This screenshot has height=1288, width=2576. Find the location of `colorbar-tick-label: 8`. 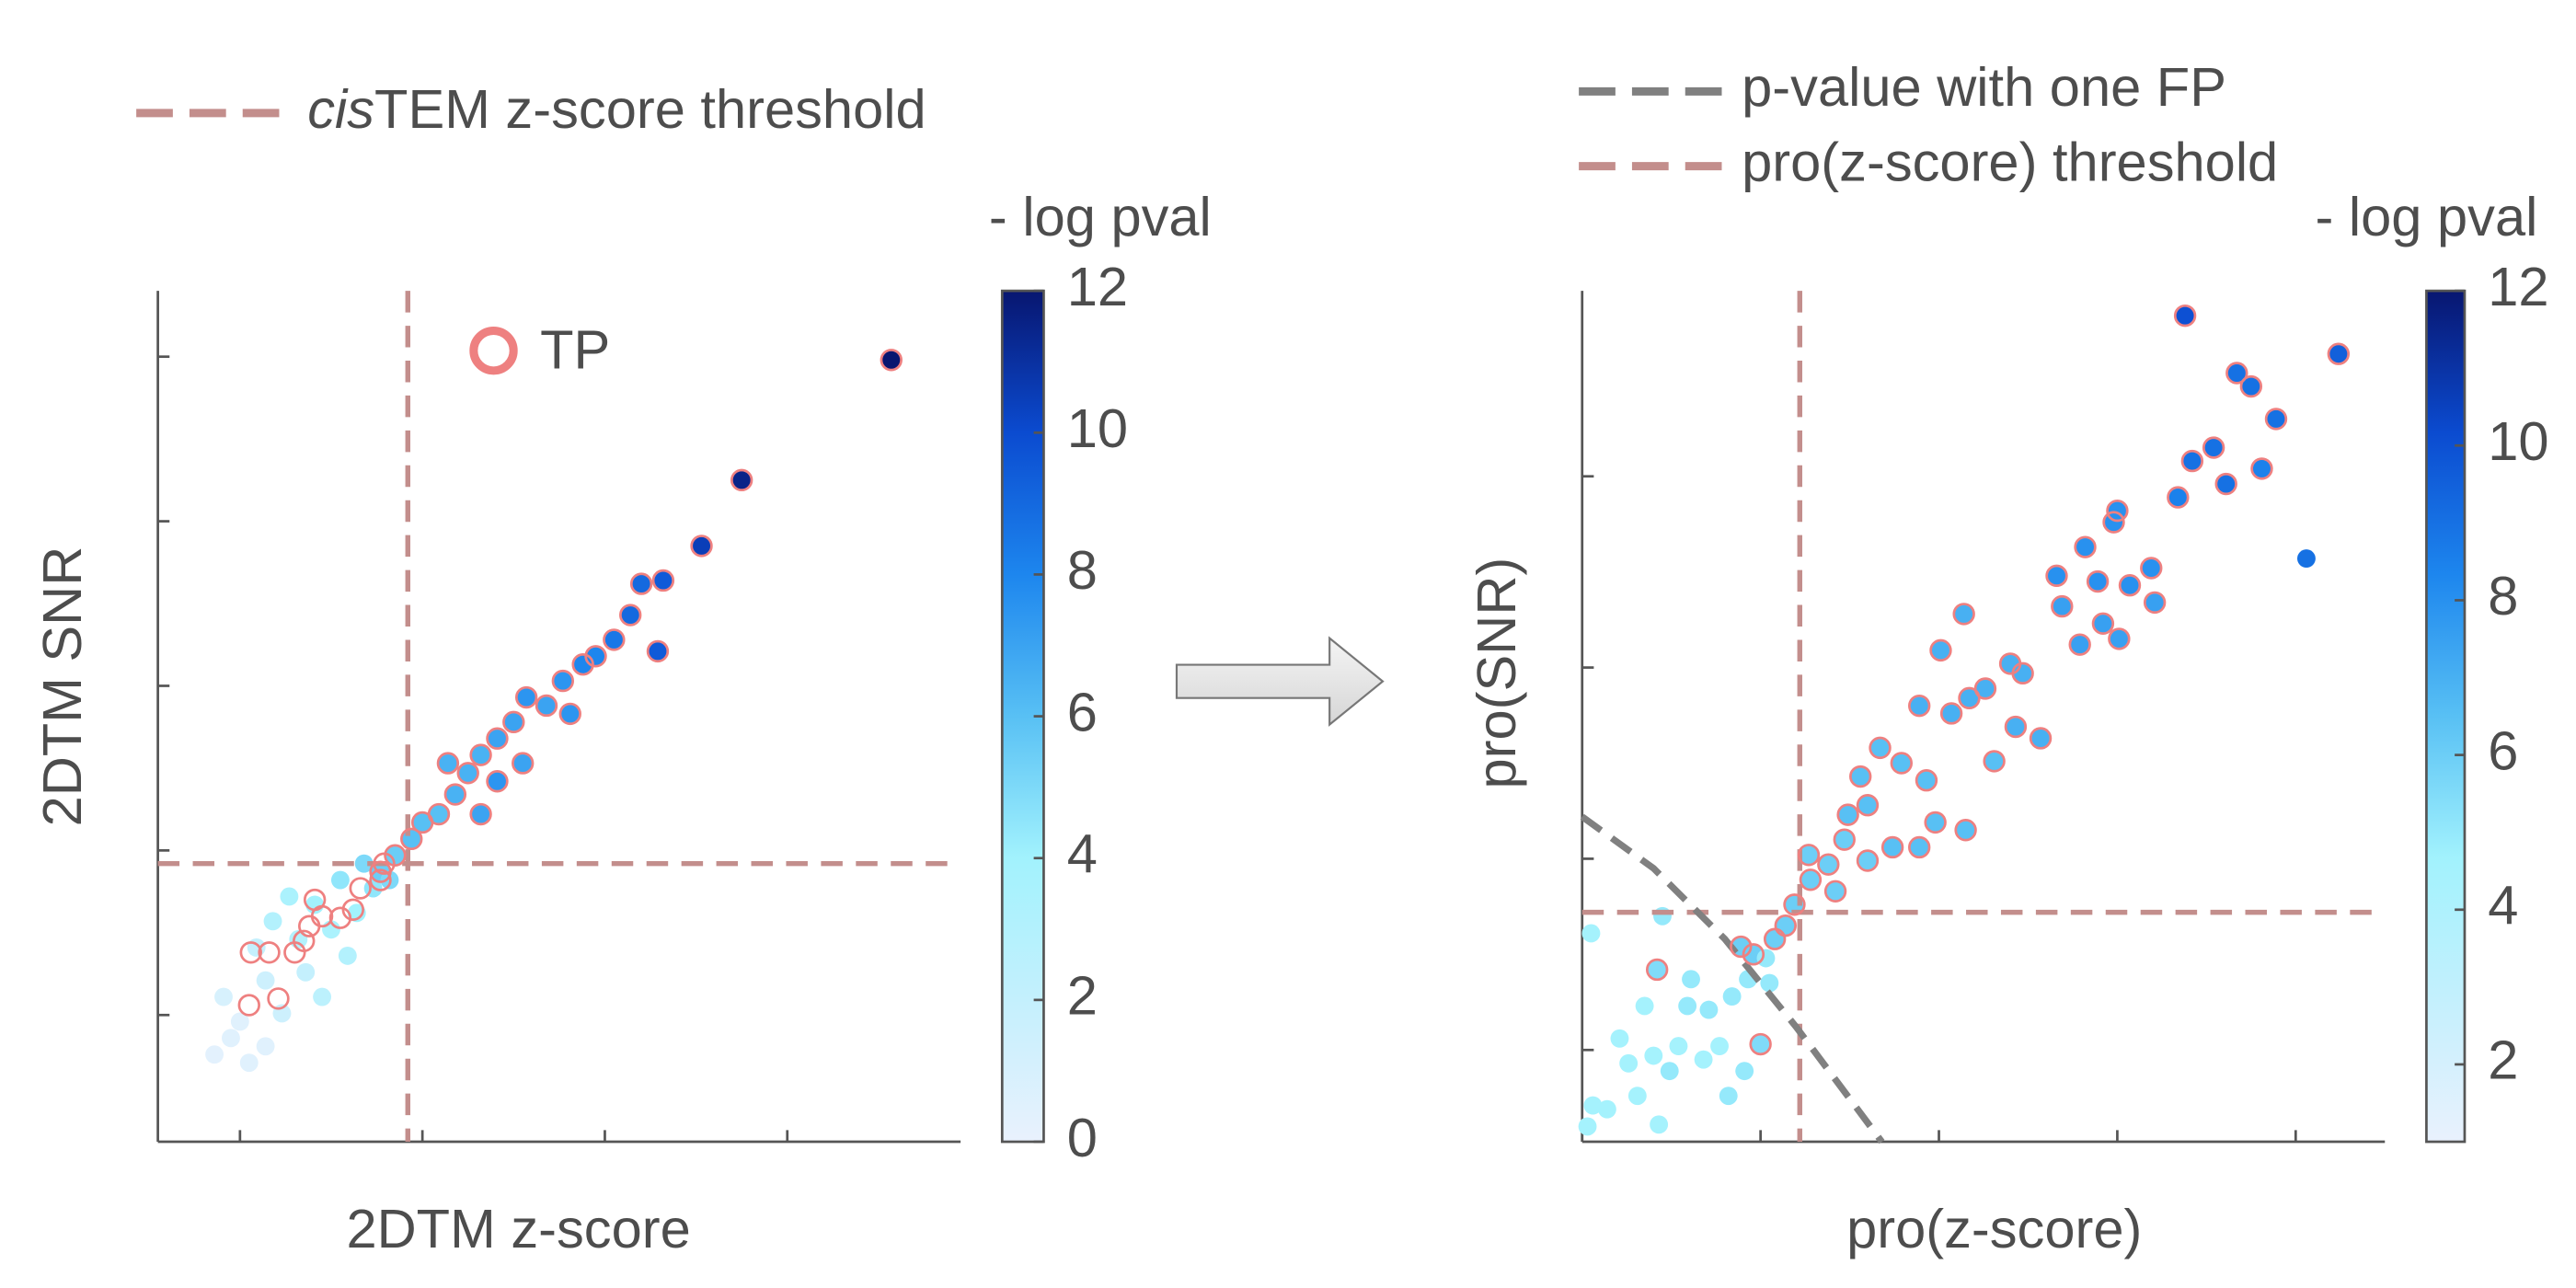

colorbar-tick-label: 8 is located at coordinates (2503, 596).